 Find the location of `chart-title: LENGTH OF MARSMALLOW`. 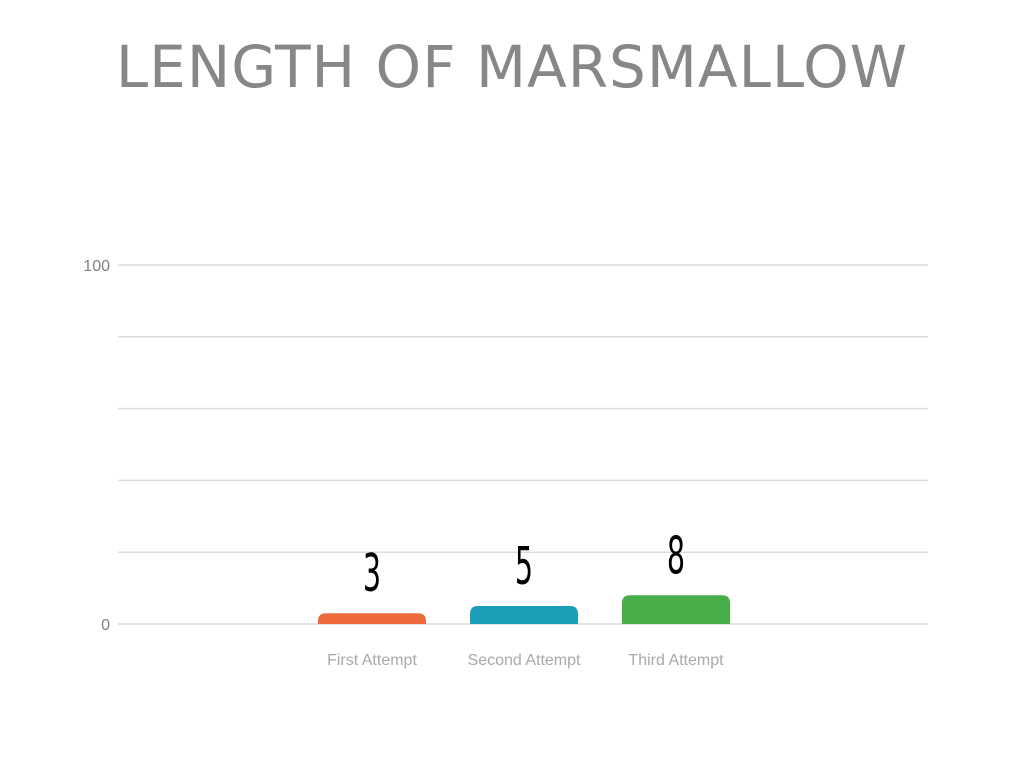

chart-title: LENGTH OF MARSMALLOW is located at coordinates (512, 67).